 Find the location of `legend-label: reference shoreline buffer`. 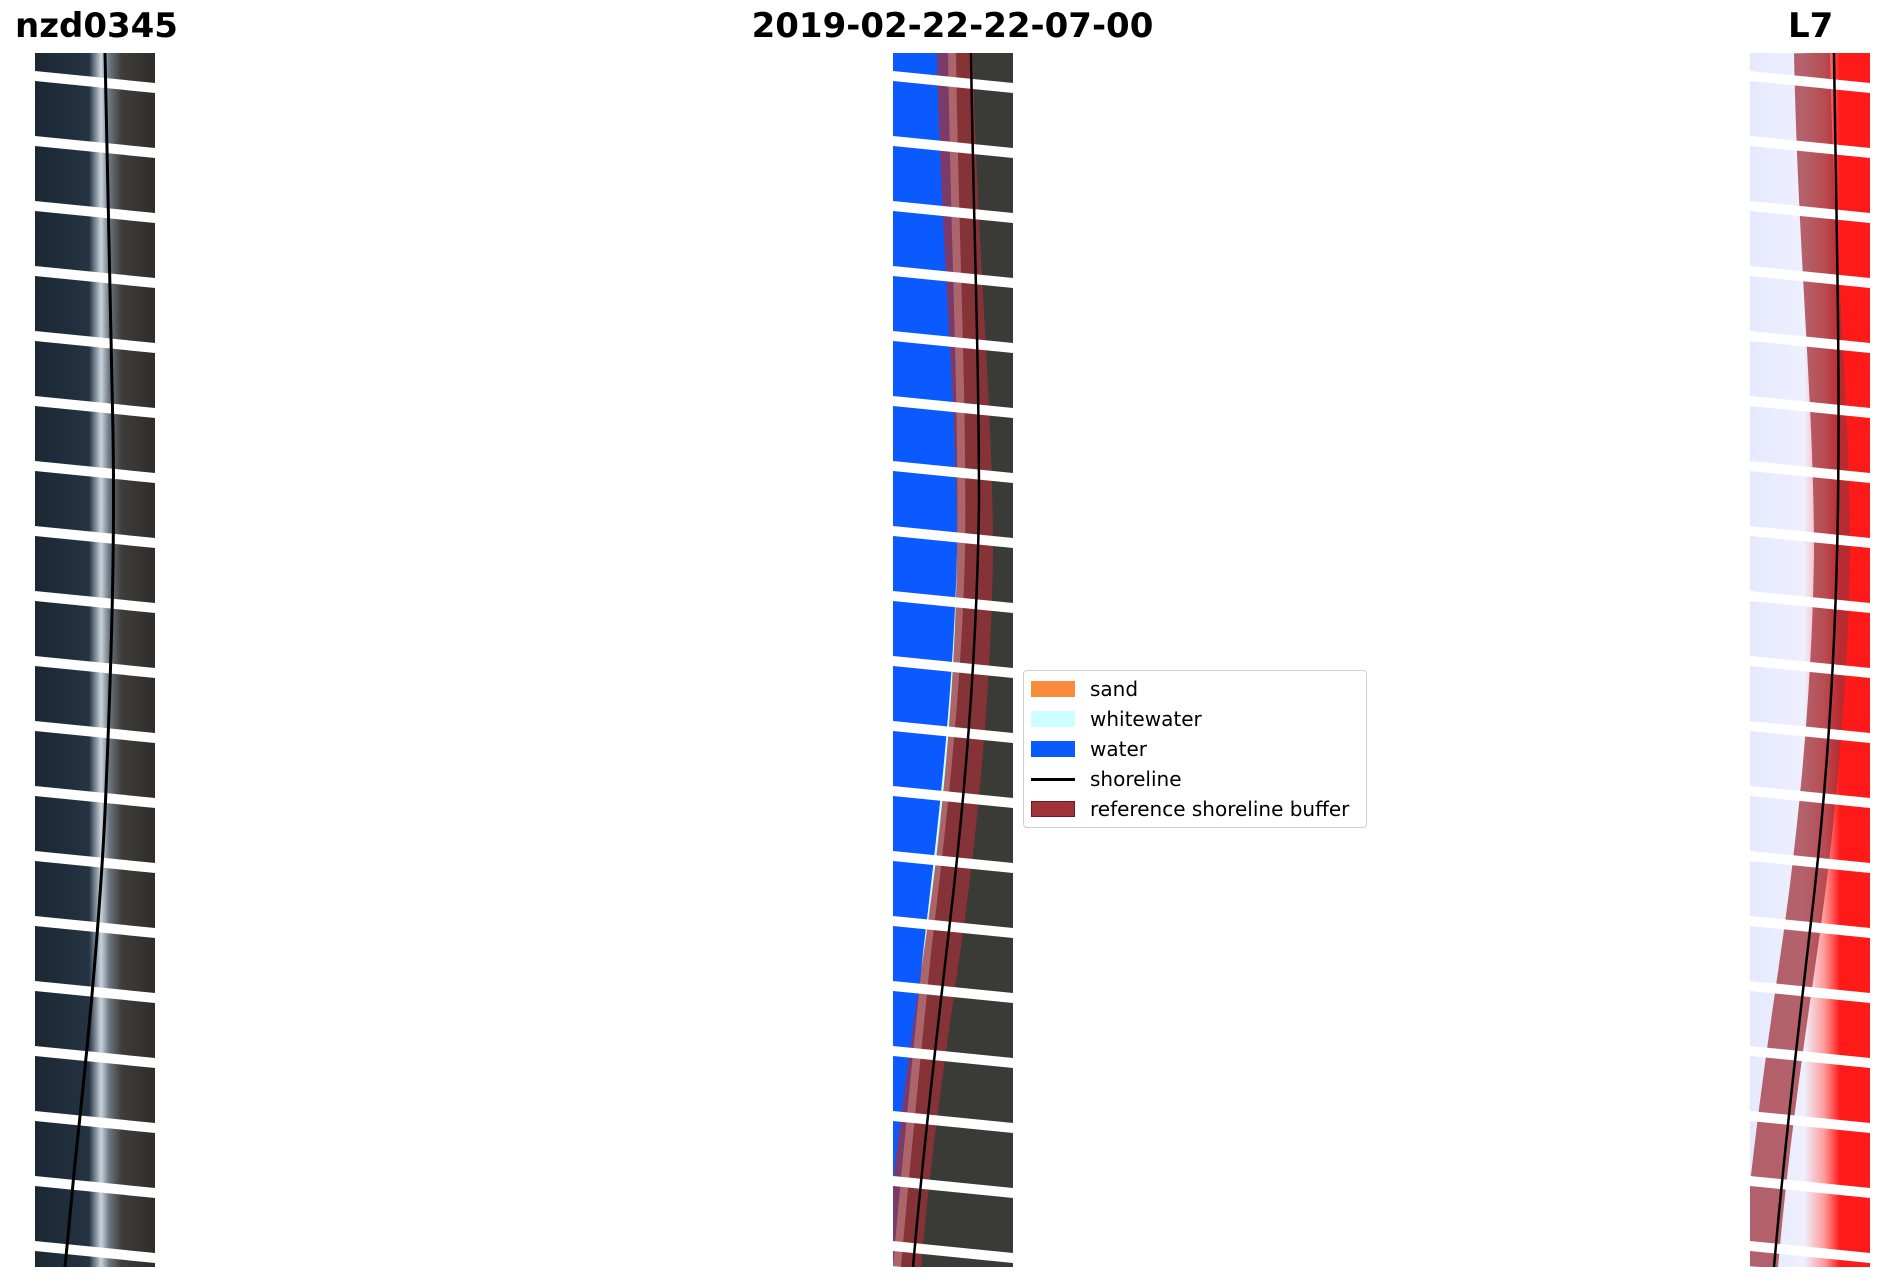

legend-label: reference shoreline buffer is located at coordinates (1220, 809).